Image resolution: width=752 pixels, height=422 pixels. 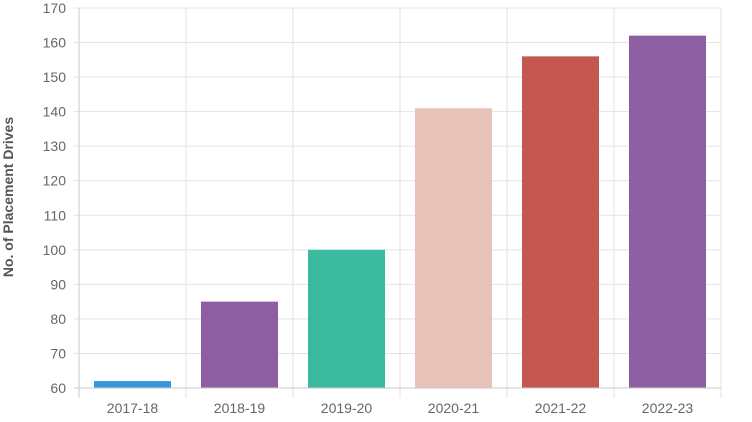 I want to click on y-tick-label: 140, so click(x=55, y=112).